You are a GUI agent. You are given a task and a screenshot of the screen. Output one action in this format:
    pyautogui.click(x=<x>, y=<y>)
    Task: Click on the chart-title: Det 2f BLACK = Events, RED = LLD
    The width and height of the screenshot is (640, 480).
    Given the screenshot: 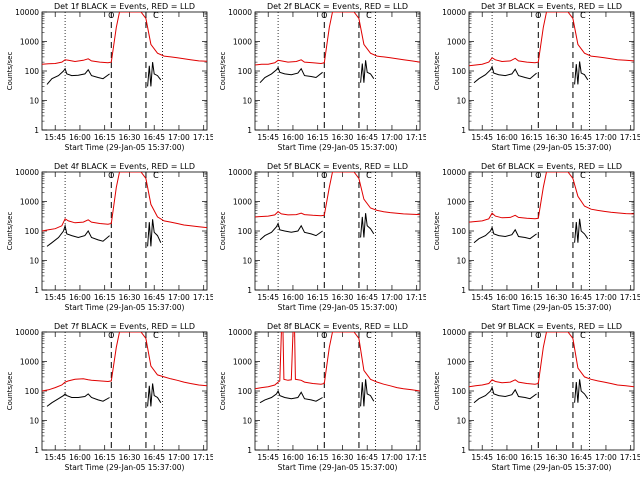 What is the action you would take?
    pyautogui.click(x=337, y=6)
    